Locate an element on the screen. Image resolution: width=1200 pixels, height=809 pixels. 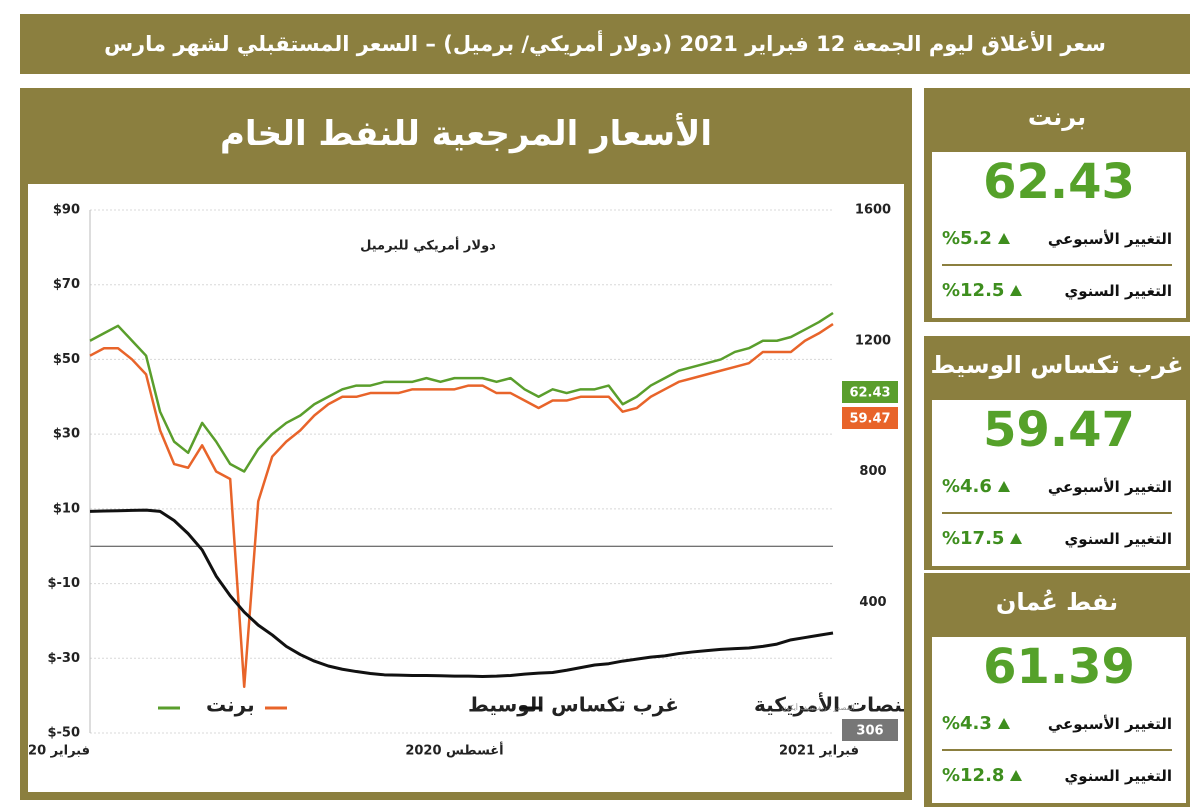
weekly-change-value: %4.3 is located at coordinates (967, 723).